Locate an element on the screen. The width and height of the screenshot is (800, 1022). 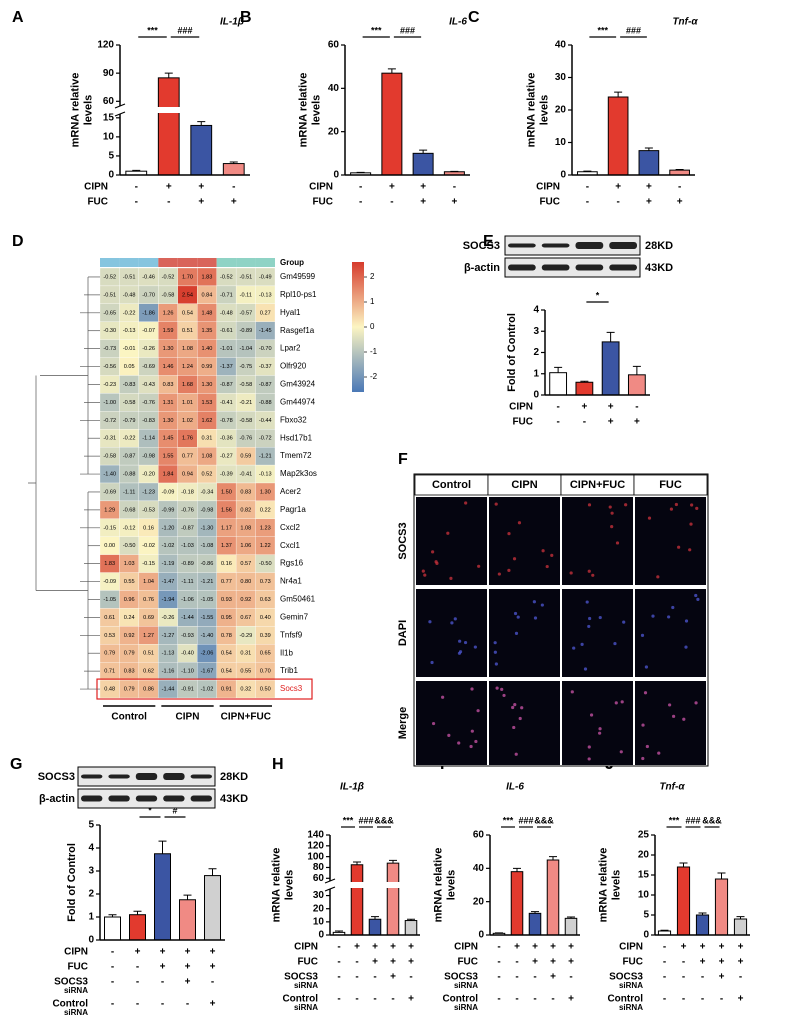
y-tick-label: 5 is located at coordinates (646, 915).